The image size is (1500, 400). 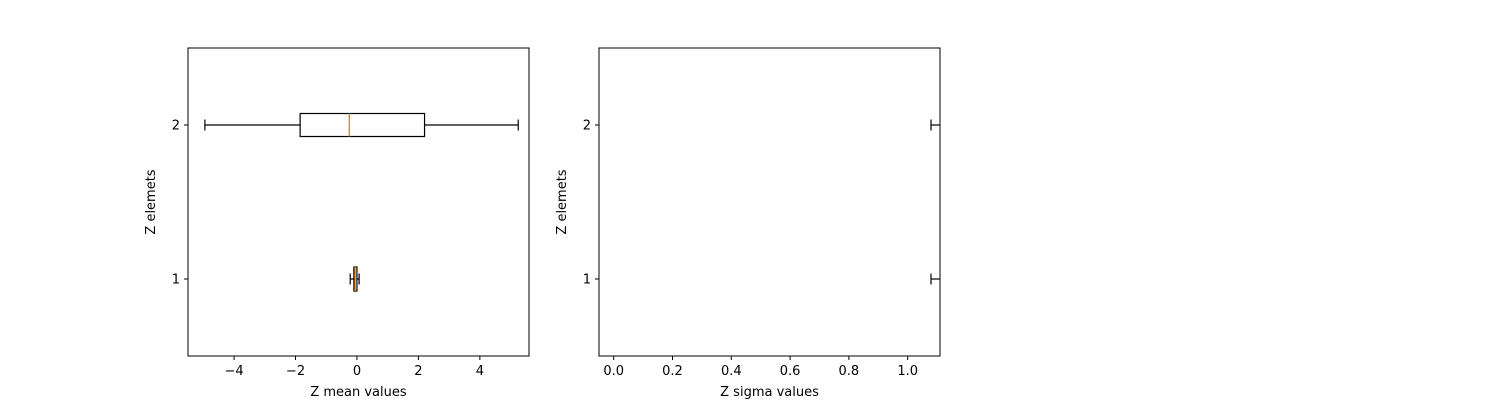 I want to click on sigma-y-tick-label: 1, so click(x=587, y=280).